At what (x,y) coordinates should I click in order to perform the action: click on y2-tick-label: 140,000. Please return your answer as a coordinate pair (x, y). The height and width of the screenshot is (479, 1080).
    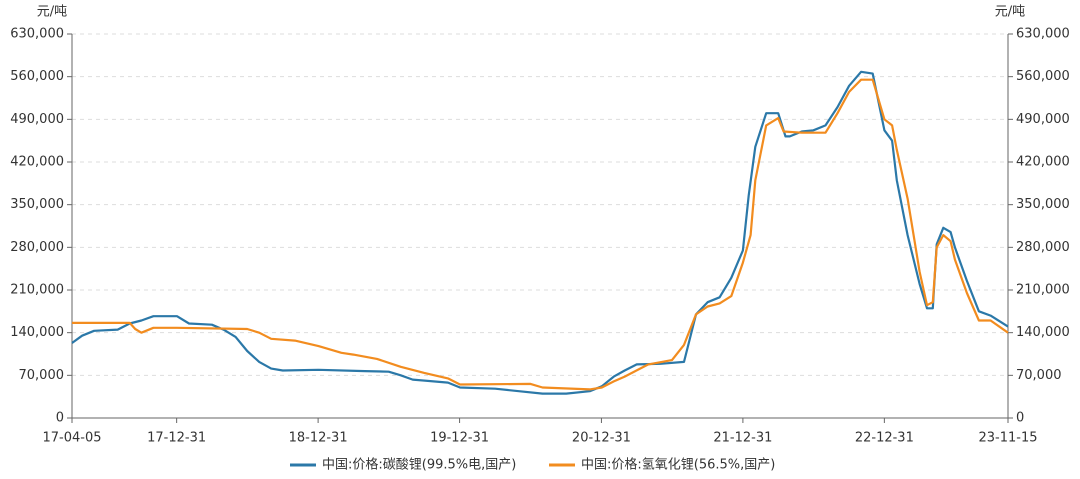
    Looking at the image, I should click on (1043, 332).